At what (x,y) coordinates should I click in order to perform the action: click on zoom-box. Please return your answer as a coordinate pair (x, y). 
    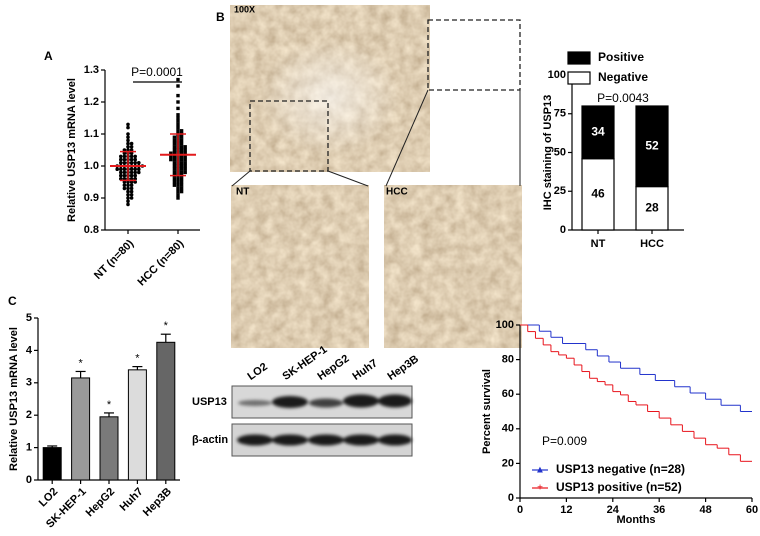
    Looking at the image, I should click on (474, 55).